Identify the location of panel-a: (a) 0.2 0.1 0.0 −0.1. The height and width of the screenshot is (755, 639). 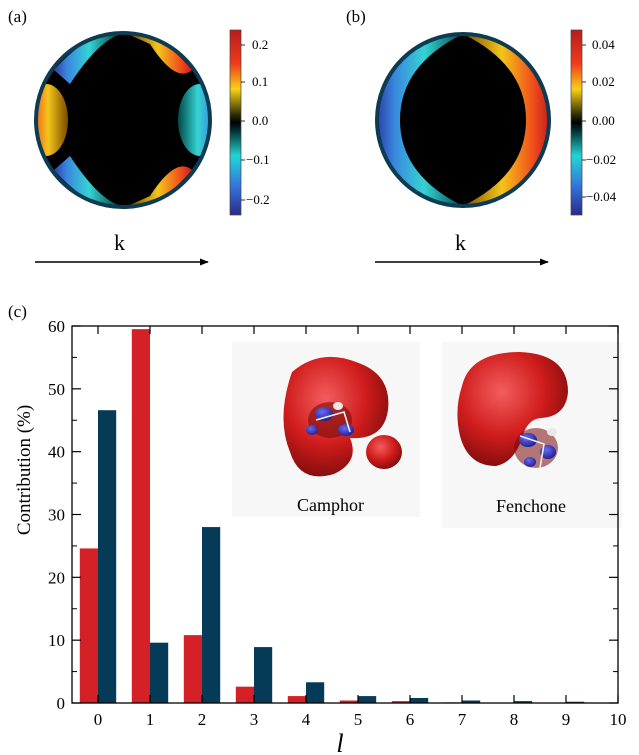
(139, 136).